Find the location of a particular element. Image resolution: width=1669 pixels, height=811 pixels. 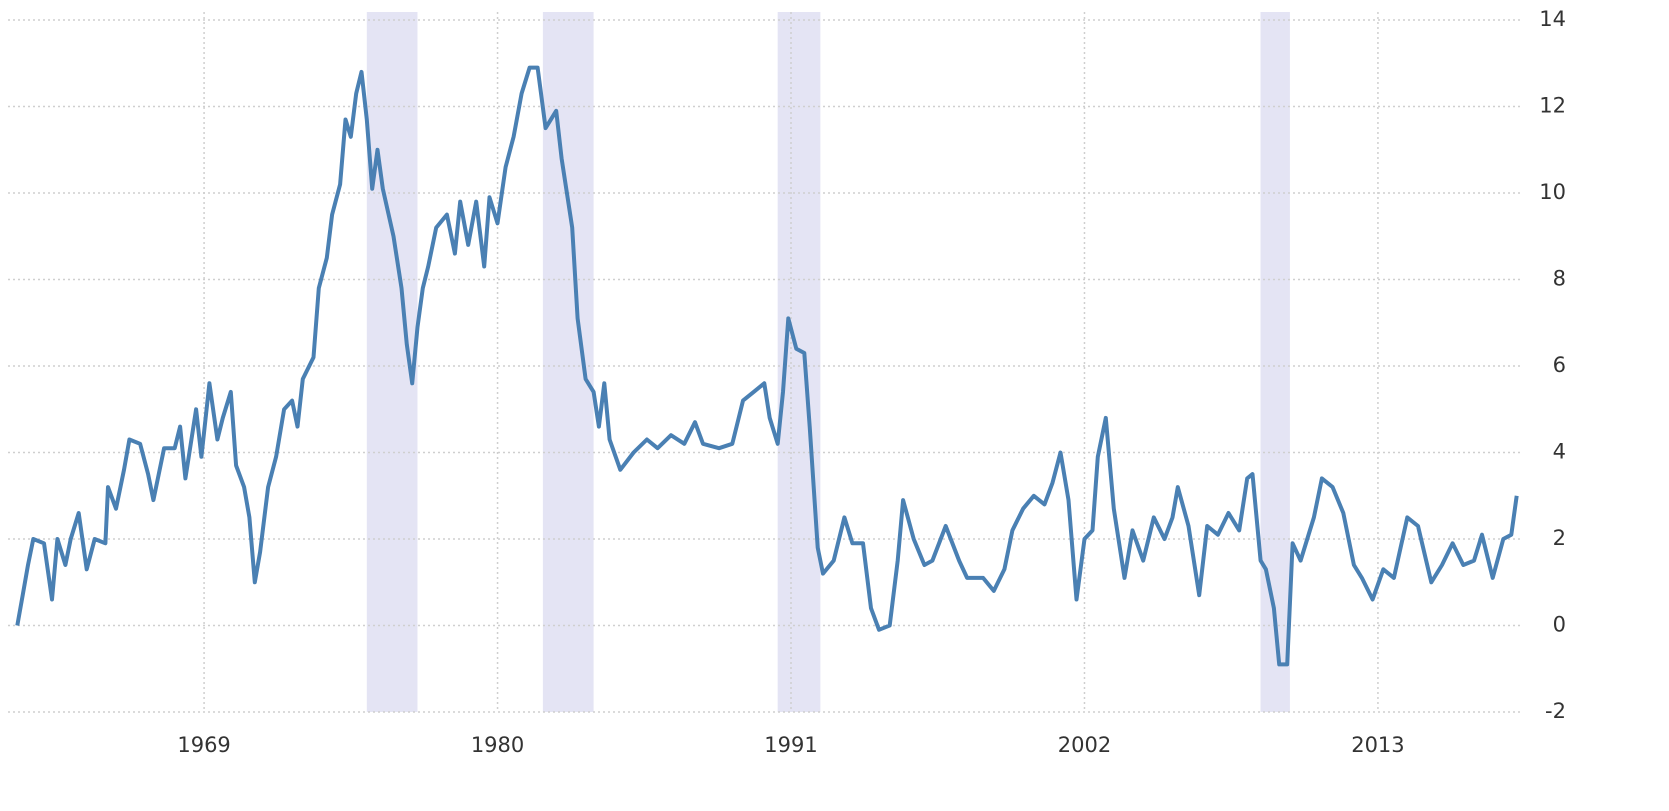

x-tick-label: 2013 is located at coordinates (1377, 745).